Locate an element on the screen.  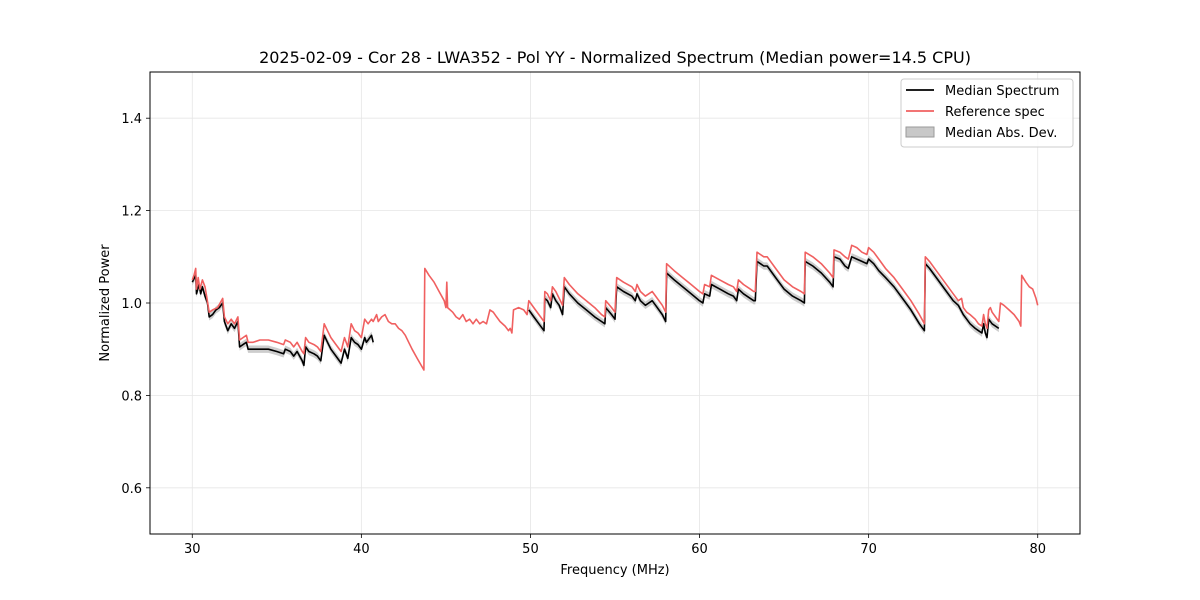
y-tick-label: 1.2 is located at coordinates (131, 212).